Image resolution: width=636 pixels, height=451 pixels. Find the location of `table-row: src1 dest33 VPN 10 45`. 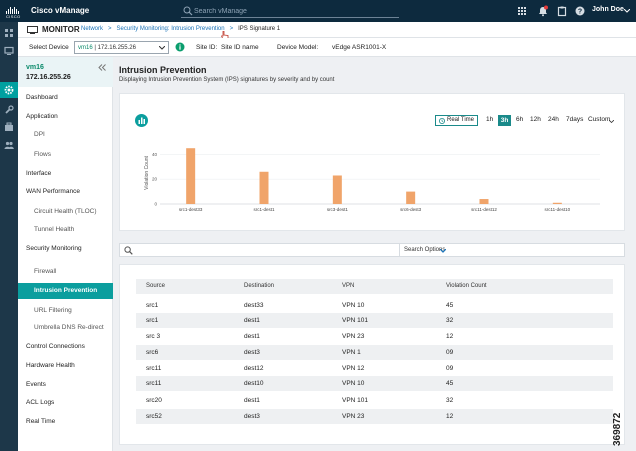

table-row: src1 dest33 VPN 10 45 is located at coordinates (374, 305).